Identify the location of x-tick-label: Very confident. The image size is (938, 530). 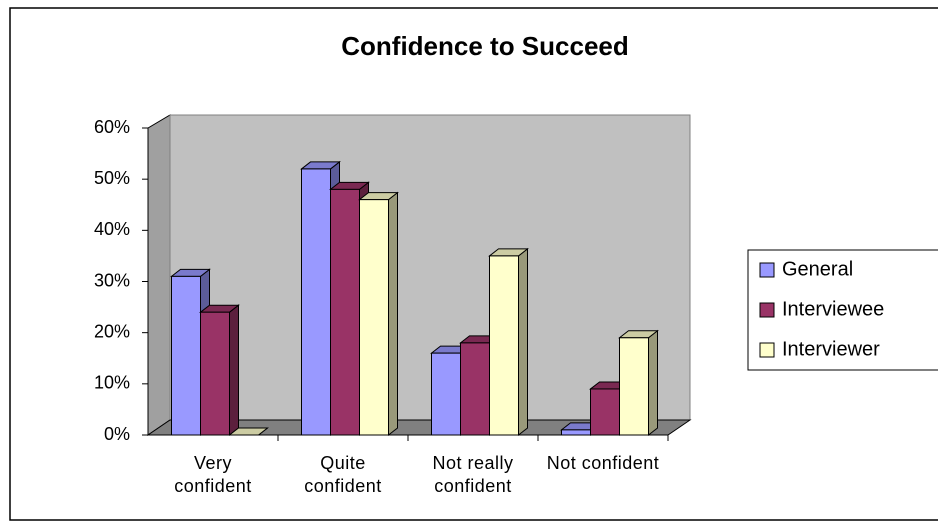
(213, 474).